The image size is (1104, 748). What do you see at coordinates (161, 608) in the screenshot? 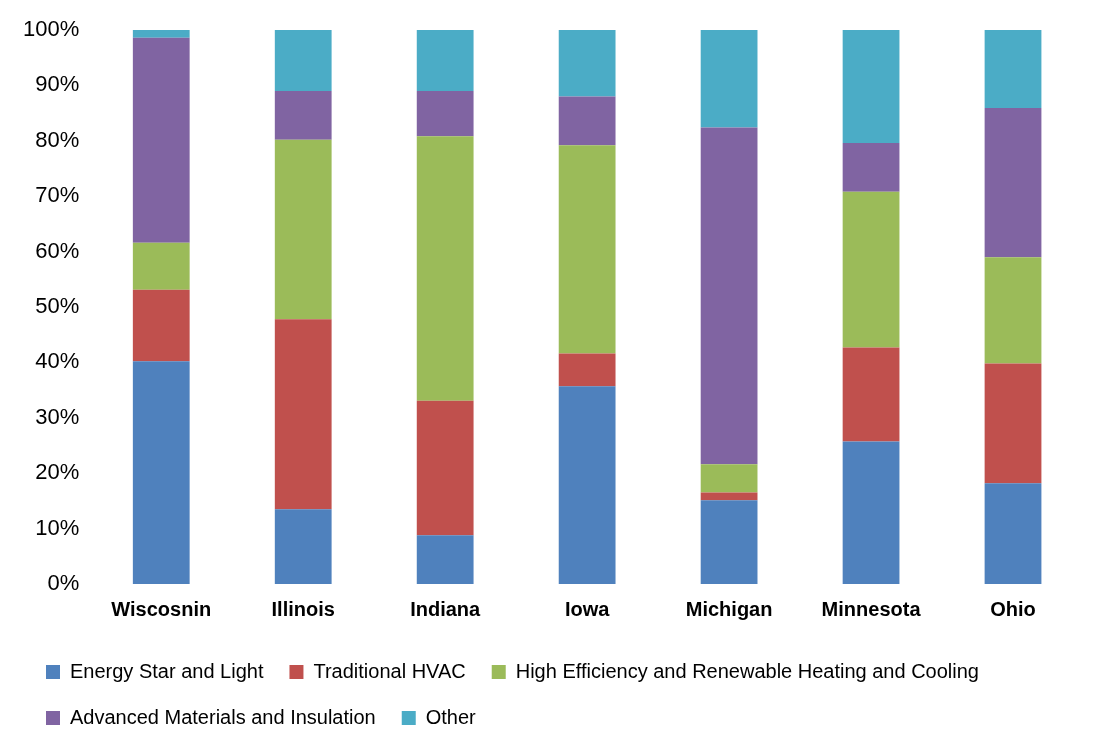
I see `x-tick-label: Wiscosnin` at bounding box center [161, 608].